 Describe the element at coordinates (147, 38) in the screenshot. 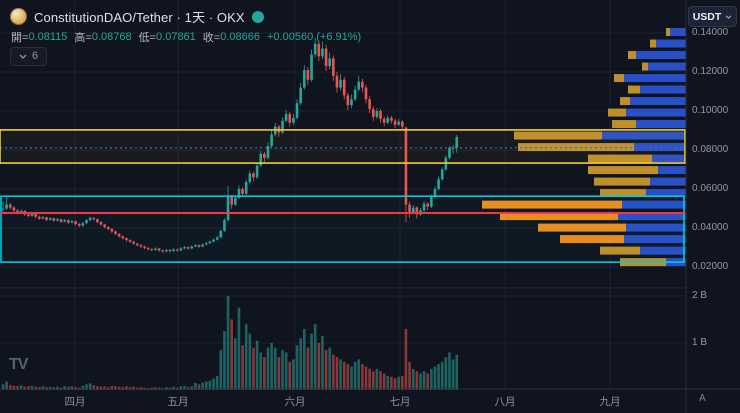

I see `low-label: 低=` at that location.